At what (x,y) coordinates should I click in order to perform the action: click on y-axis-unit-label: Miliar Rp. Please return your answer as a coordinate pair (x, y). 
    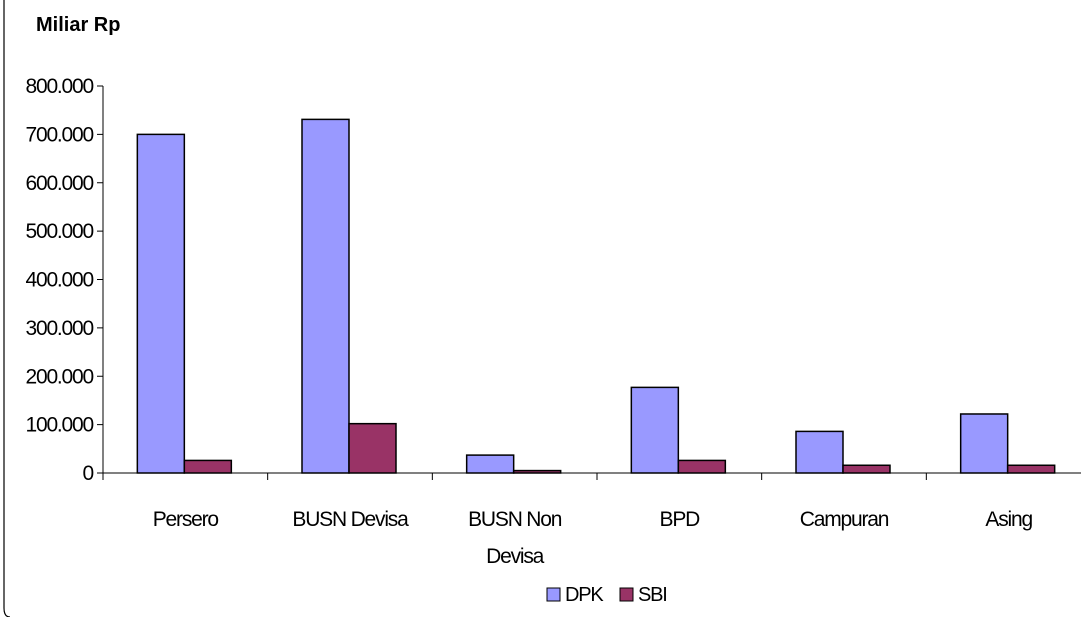
    Looking at the image, I should click on (78, 25).